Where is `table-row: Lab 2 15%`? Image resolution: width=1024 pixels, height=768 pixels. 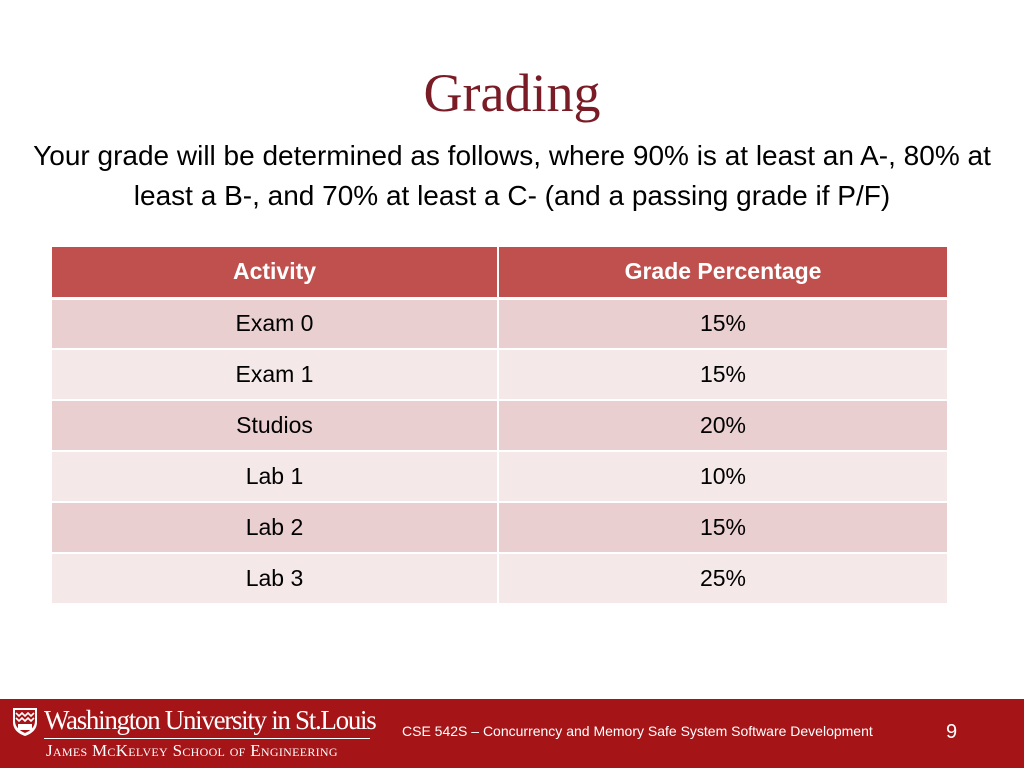 table-row: Lab 2 15% is located at coordinates (499, 528).